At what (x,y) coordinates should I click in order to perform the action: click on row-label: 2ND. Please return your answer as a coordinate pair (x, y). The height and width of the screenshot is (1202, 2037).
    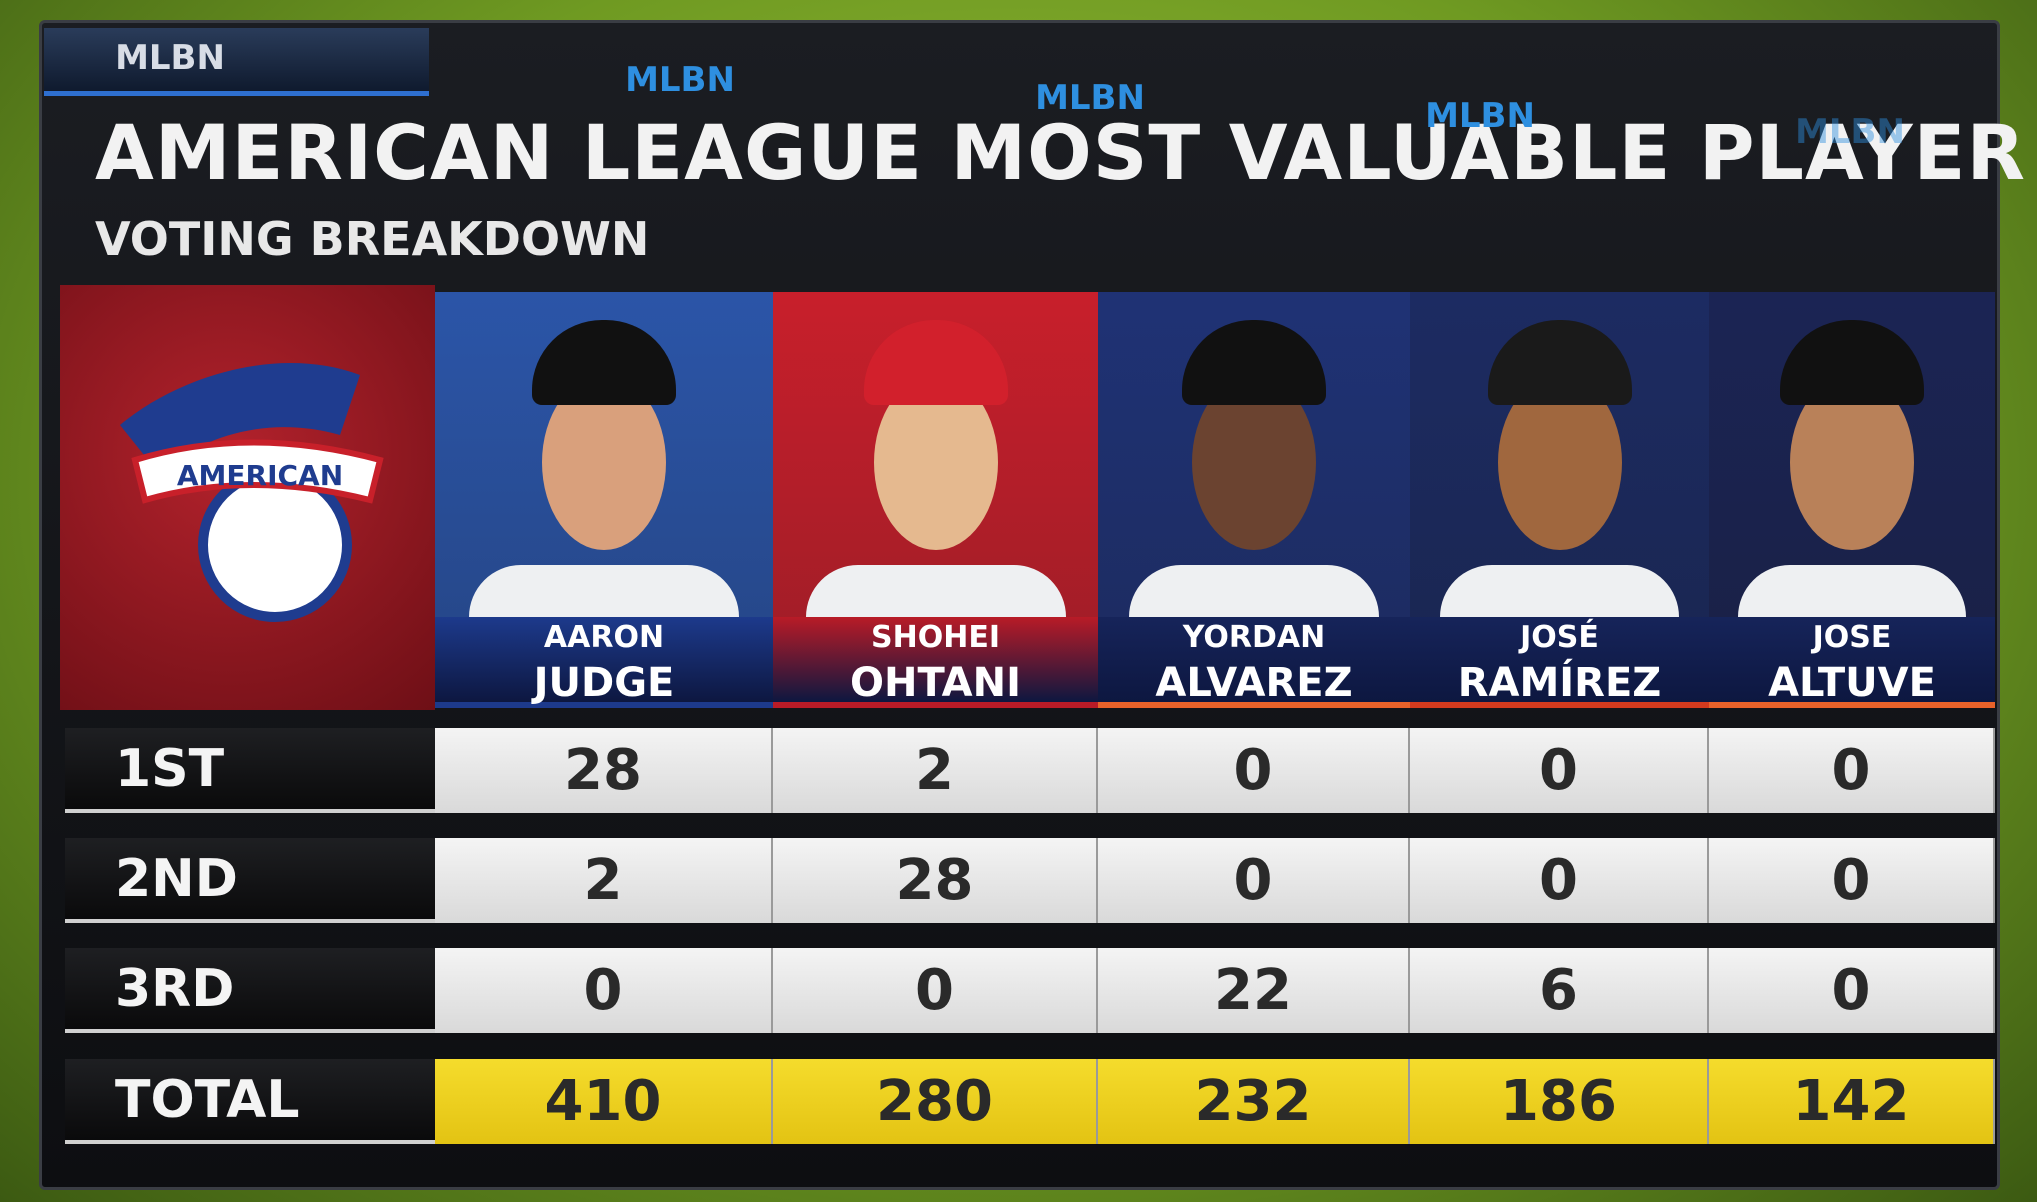
    Looking at the image, I should click on (250, 880).